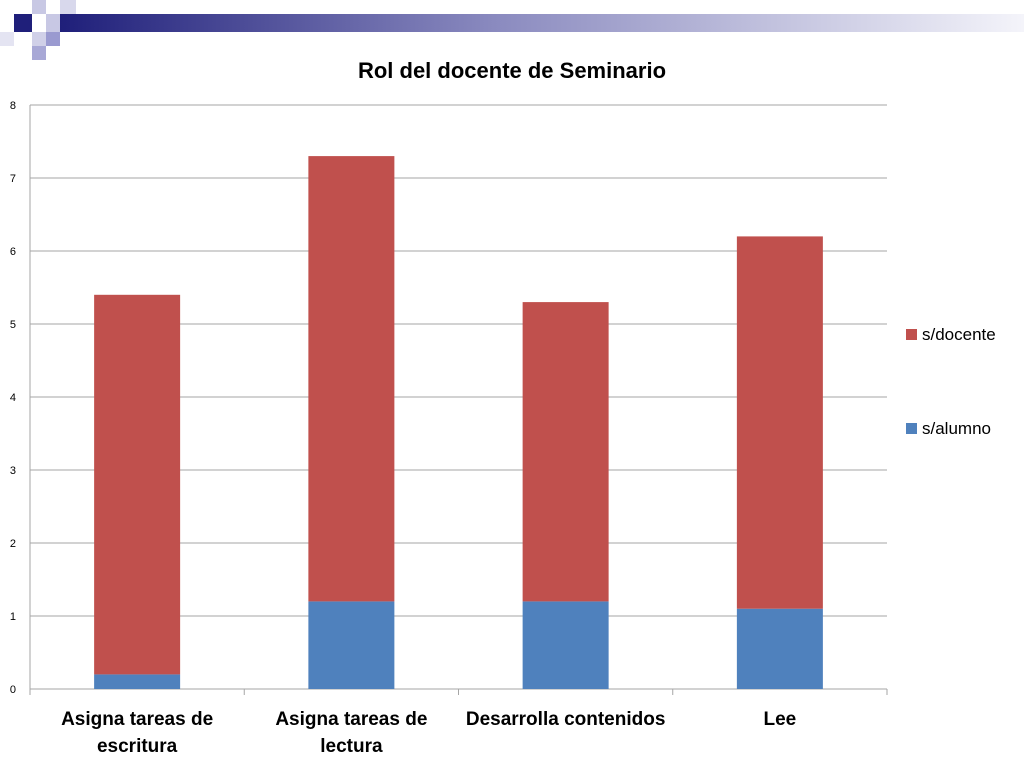 Image resolution: width=1024 pixels, height=768 pixels. I want to click on chart-title: Rol del docente de Seminario, so click(512, 70).